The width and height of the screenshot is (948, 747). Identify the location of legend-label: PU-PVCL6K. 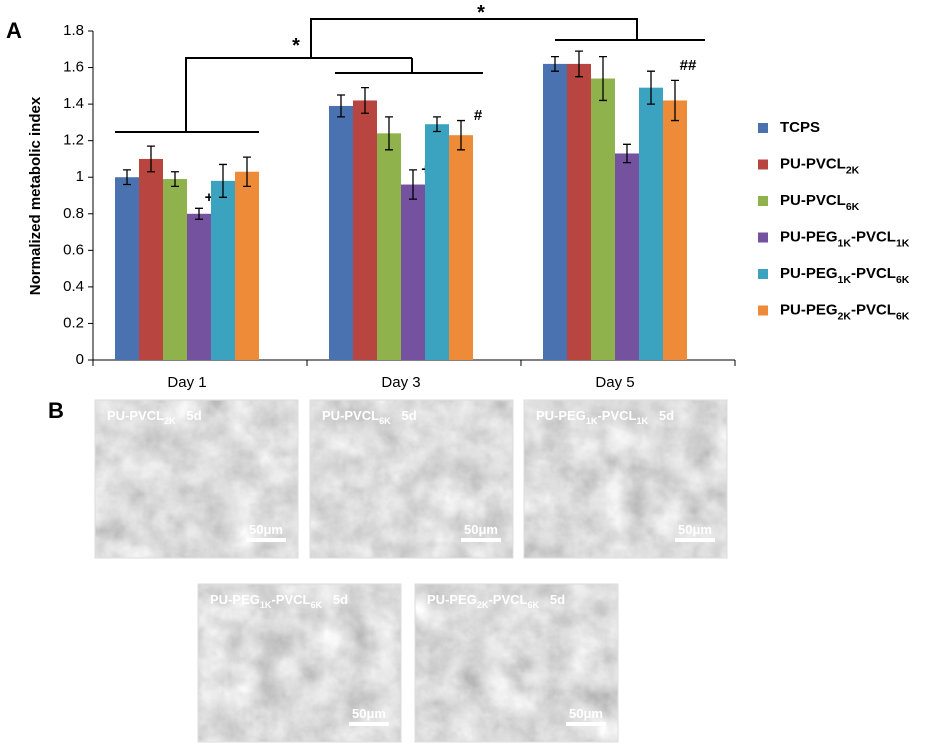
(820, 202).